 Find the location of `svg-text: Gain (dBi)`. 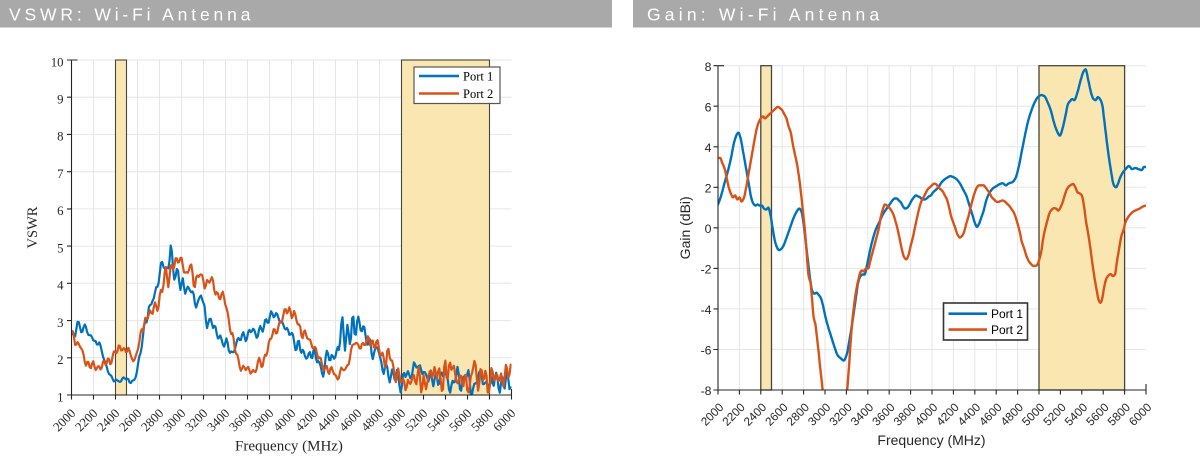

svg-text: Gain (dBi) is located at coordinates (685, 227).